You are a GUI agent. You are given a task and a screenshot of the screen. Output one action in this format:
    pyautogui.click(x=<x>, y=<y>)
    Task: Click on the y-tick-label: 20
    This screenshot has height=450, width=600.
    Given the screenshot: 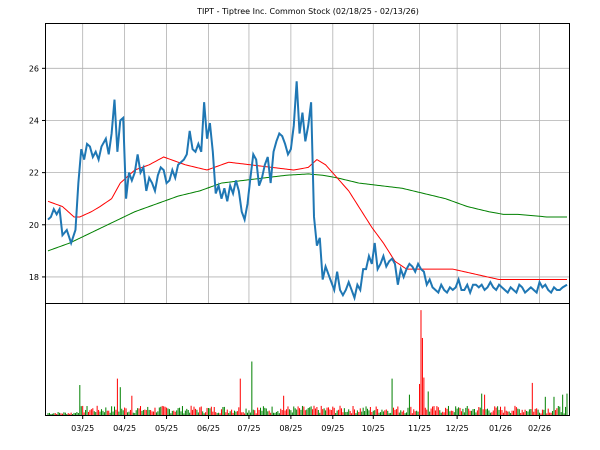 What is the action you would take?
    pyautogui.click(x=34, y=225)
    